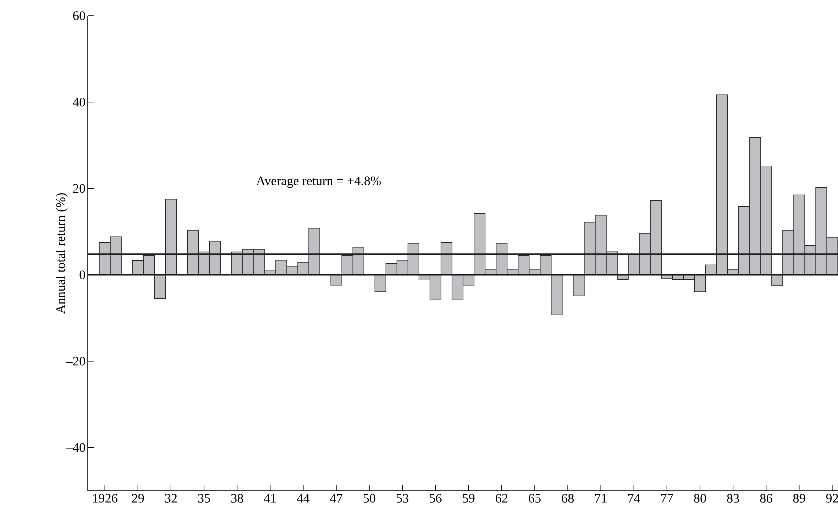 The height and width of the screenshot is (526, 838). I want to click on y-tick-label: 0, so click(83, 275).